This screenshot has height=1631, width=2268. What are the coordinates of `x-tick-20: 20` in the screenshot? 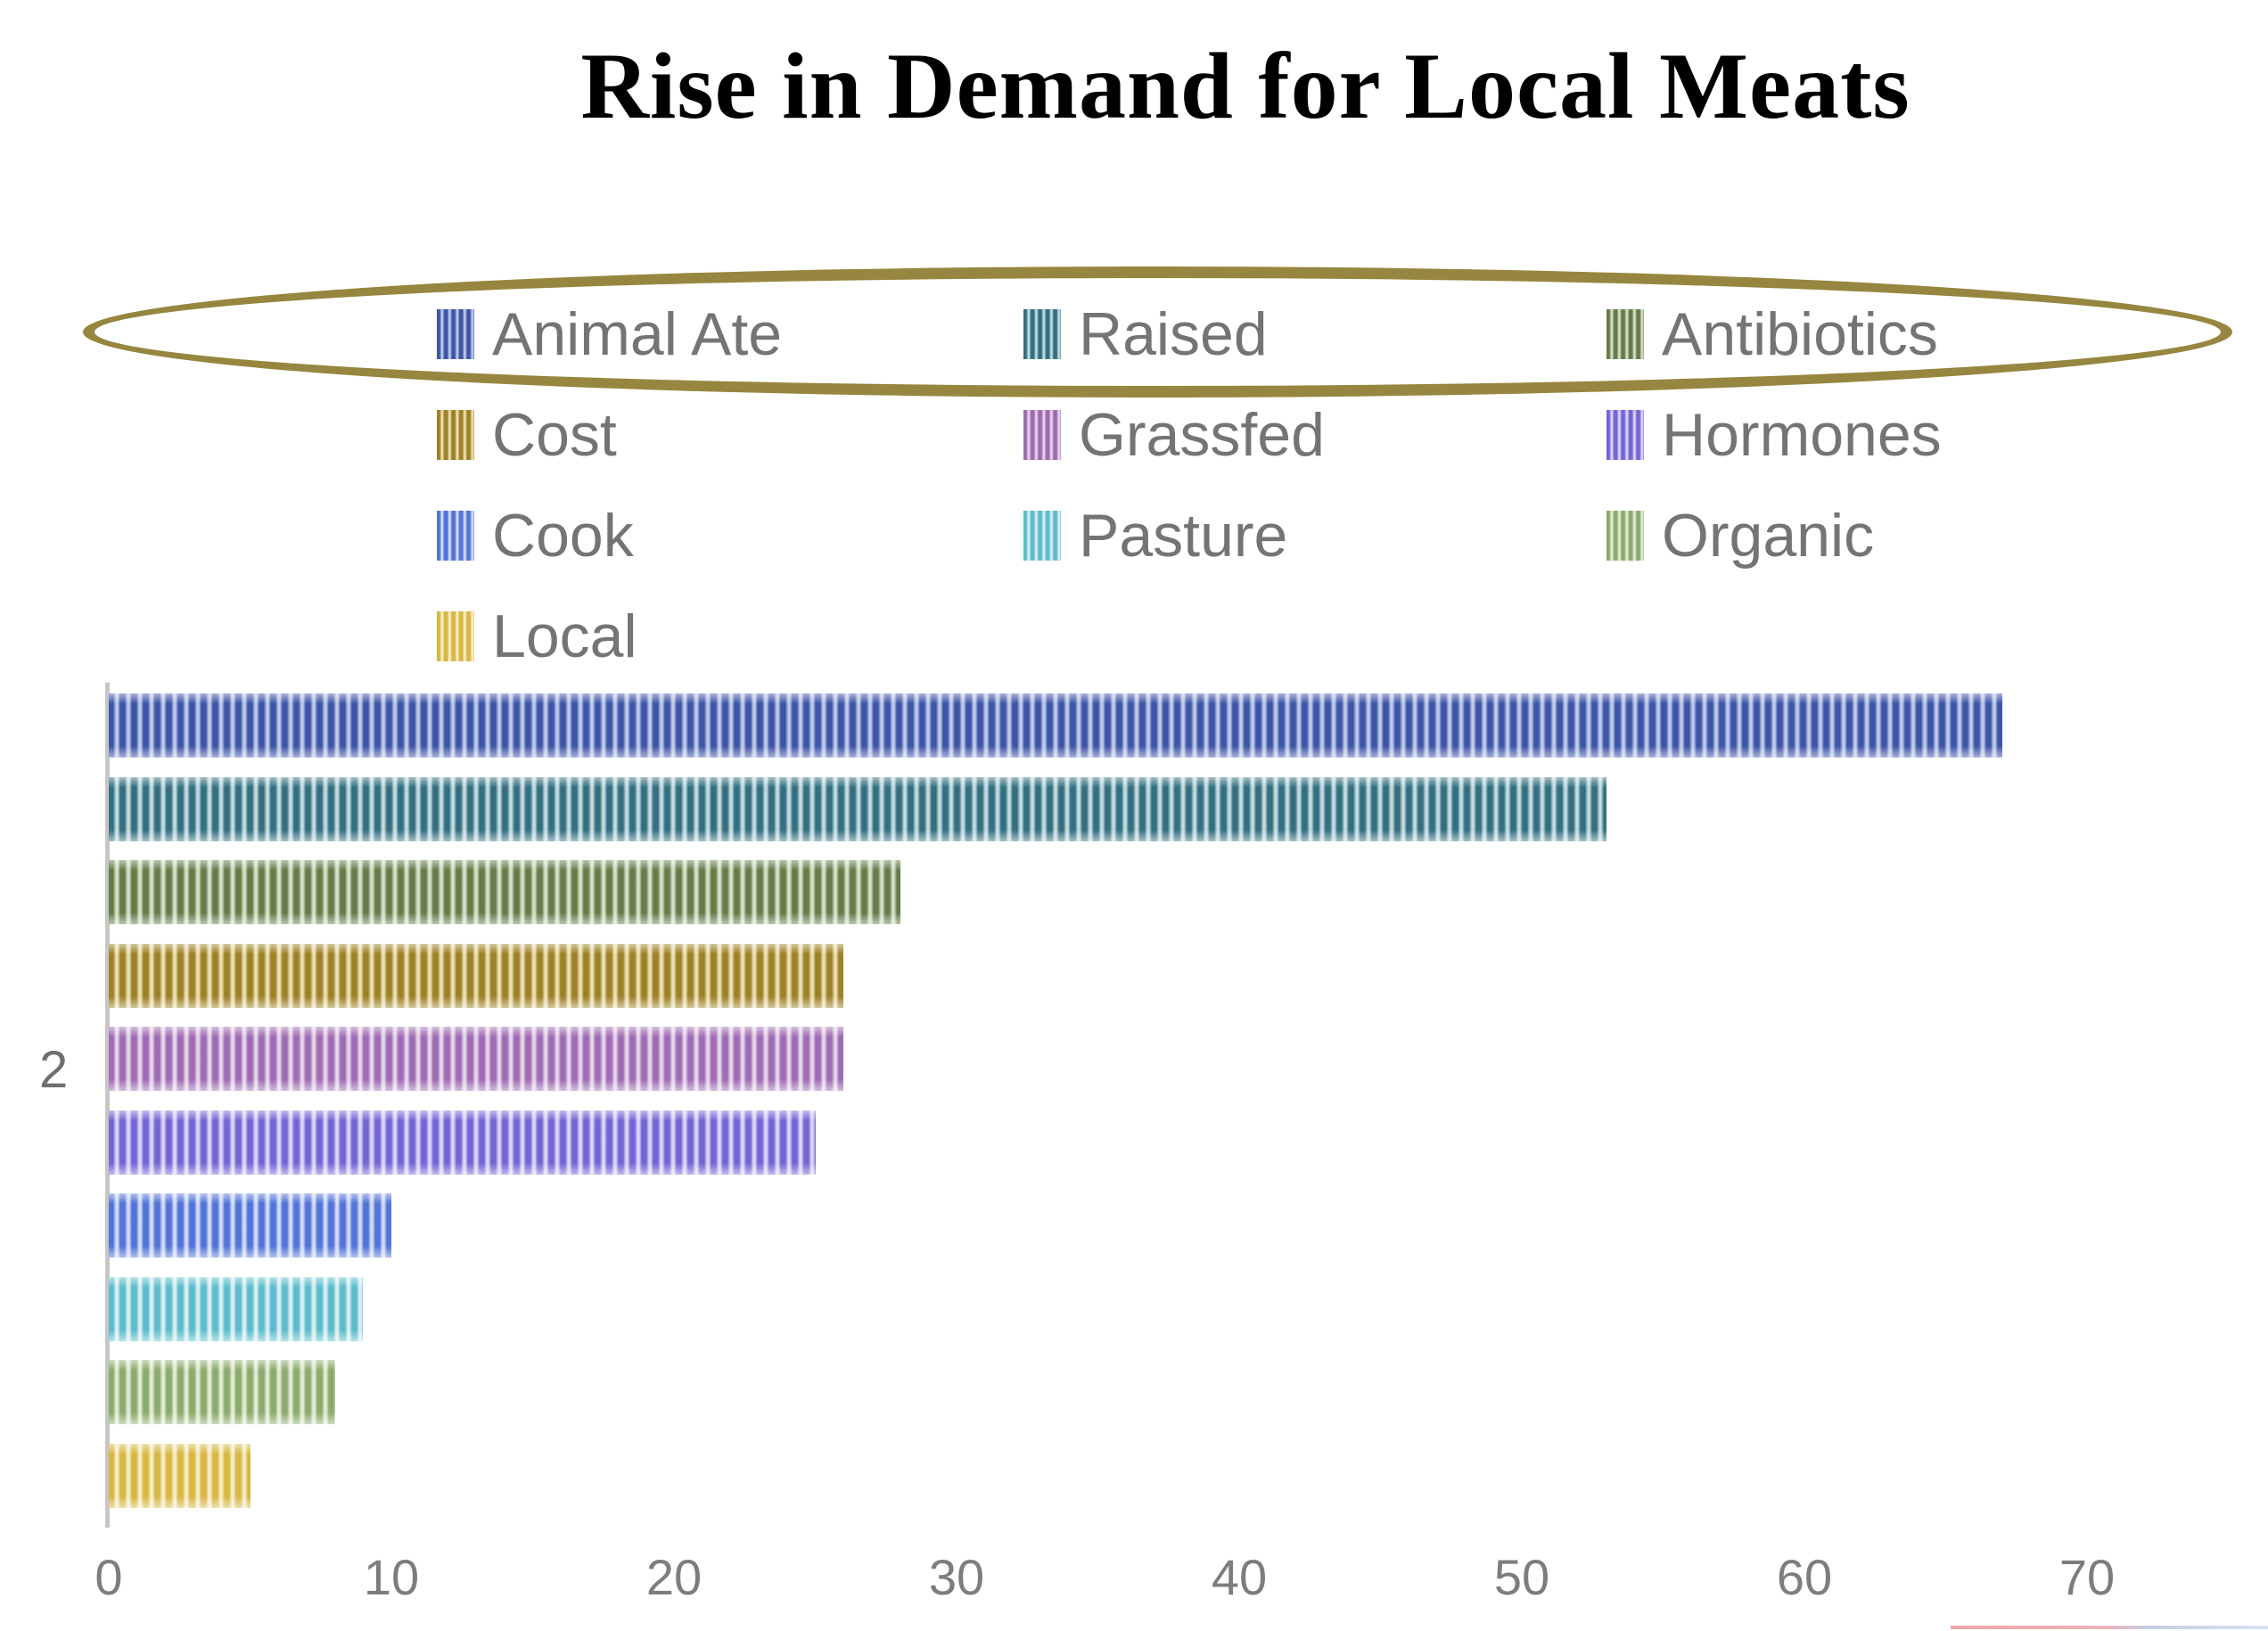 It's located at (674, 1577).